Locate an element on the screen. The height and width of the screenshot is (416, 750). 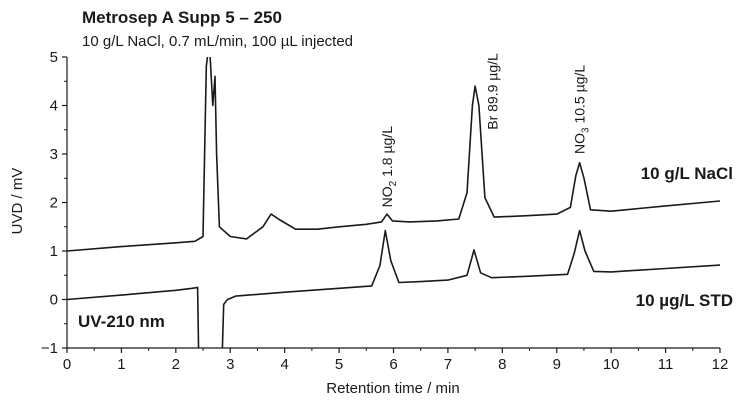
x-tick-label: 0 is located at coordinates (67, 364).